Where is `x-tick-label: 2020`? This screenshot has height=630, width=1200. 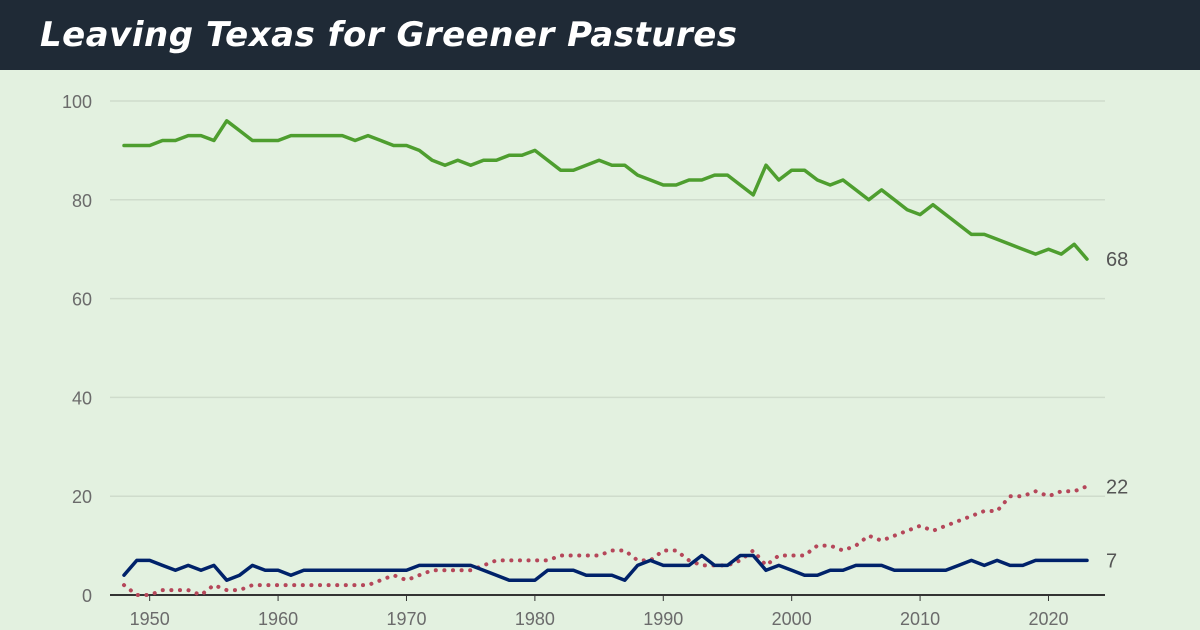 x-tick-label: 2020 is located at coordinates (1048, 619).